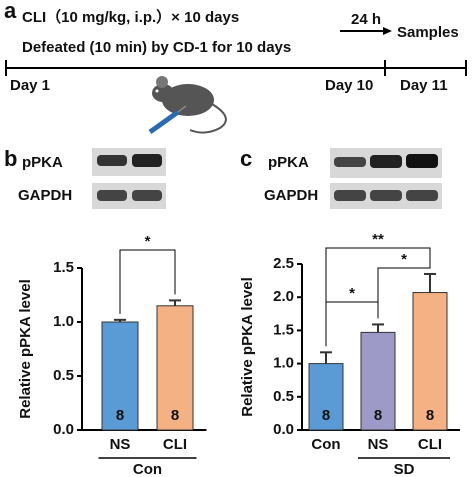 The height and width of the screenshot is (477, 472). What do you see at coordinates (349, 85) in the screenshot?
I see `day-label: Day 10` at bounding box center [349, 85].